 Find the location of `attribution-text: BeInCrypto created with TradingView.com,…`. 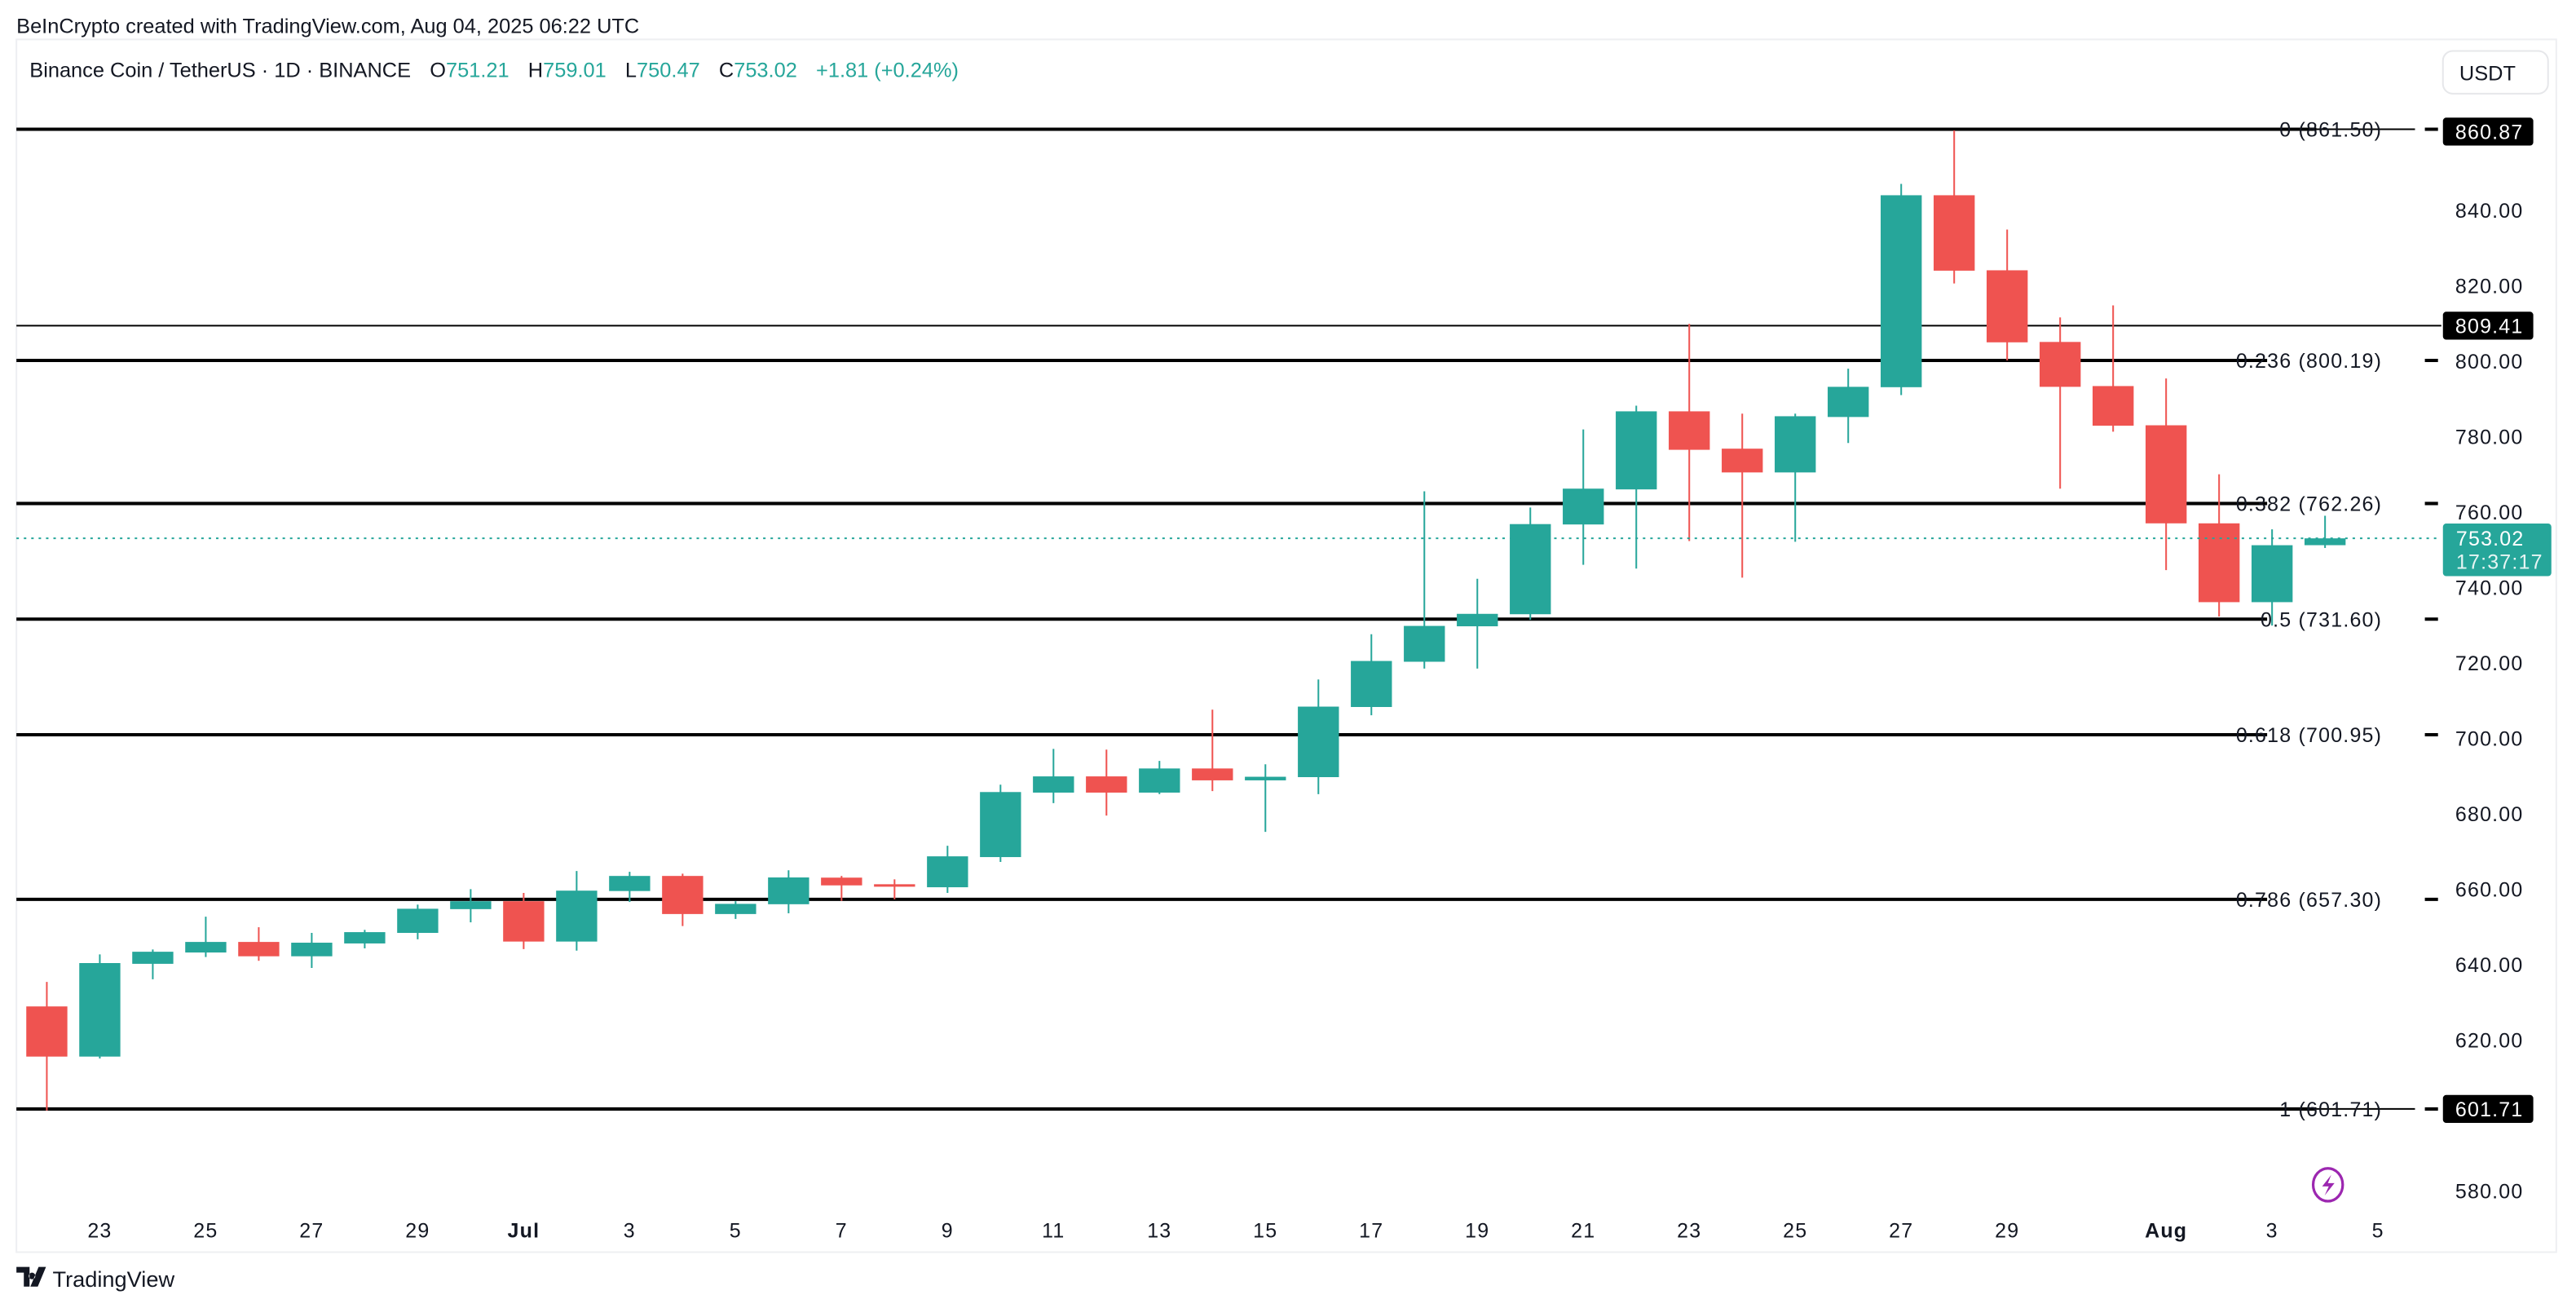

attribution-text: BeInCrypto created with TradingView.com,… is located at coordinates (327, 26).